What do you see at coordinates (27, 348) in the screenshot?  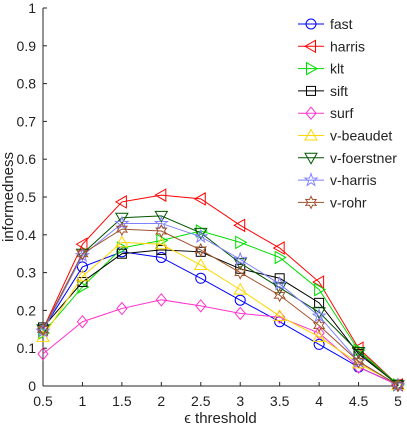 I see `y-tick-label: 0.1` at bounding box center [27, 348].